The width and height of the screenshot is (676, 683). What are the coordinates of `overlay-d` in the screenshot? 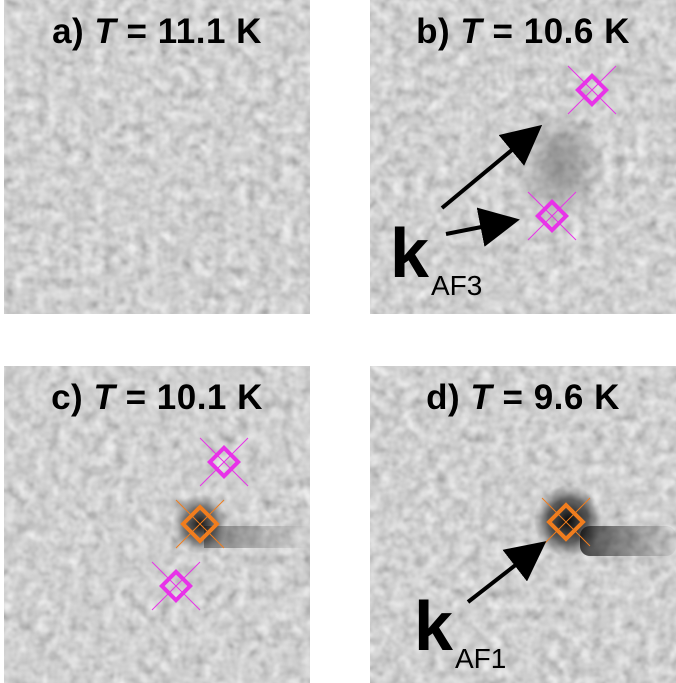 It's located at (528, 550).